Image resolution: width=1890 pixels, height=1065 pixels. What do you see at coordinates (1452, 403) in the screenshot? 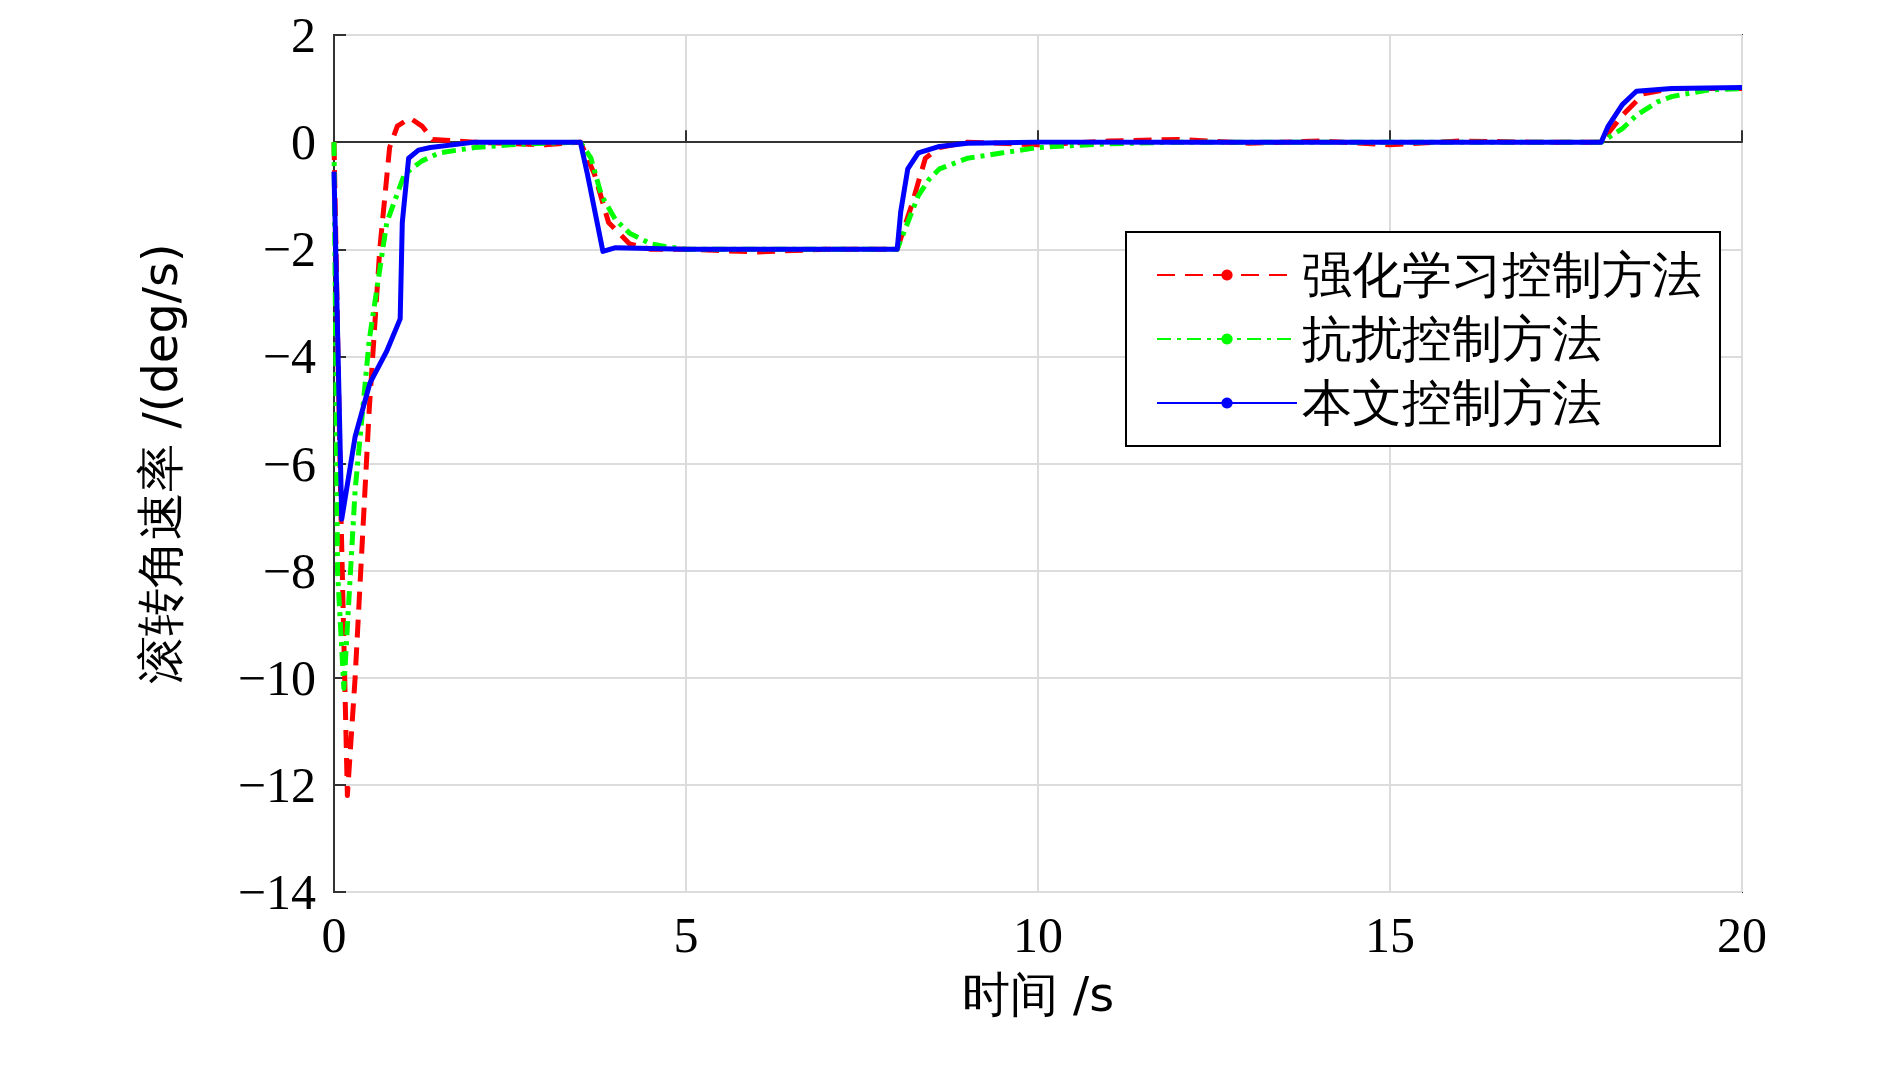
I see `legend-label: 本文控制方法` at bounding box center [1452, 403].